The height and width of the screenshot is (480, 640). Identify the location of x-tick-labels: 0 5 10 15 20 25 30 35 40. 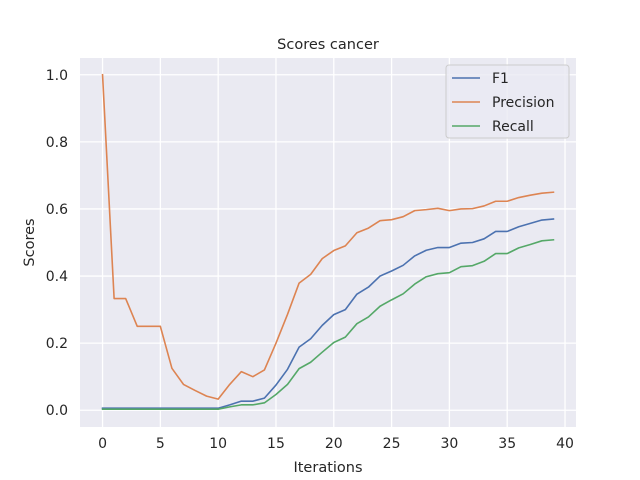
(336, 444).